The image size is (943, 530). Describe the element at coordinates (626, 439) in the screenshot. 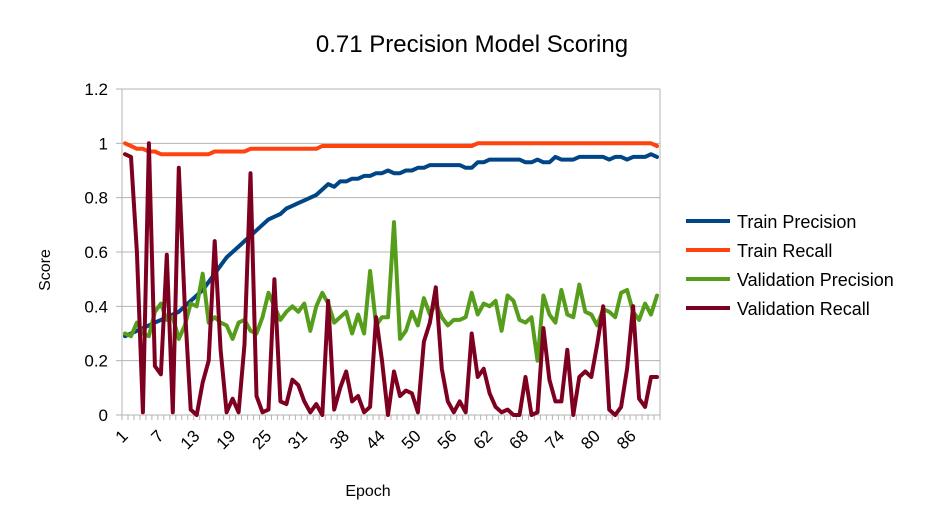

I see `x-tick-label: 86` at that location.